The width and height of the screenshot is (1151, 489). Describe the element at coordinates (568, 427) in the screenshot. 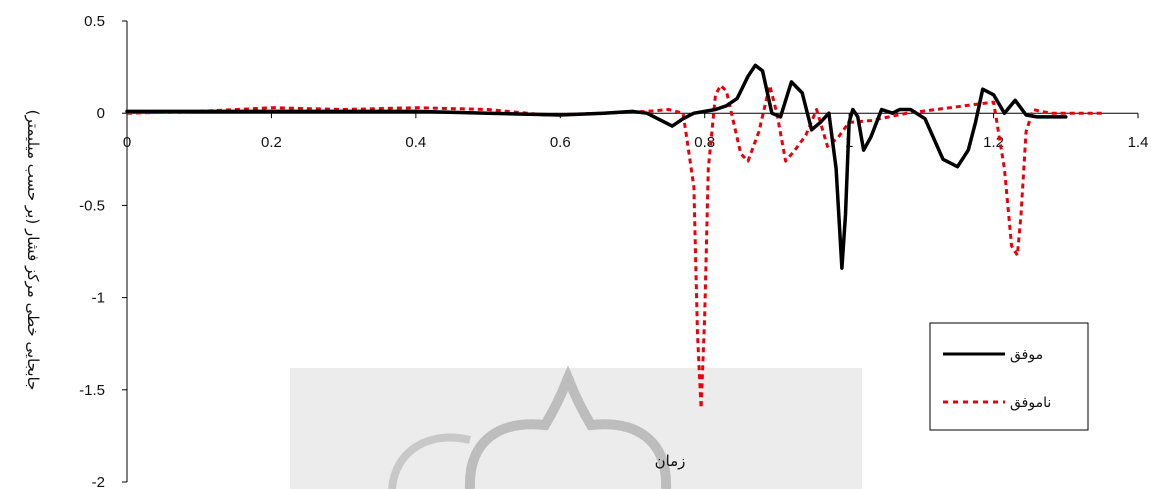

I see `watermark-logo` at that location.